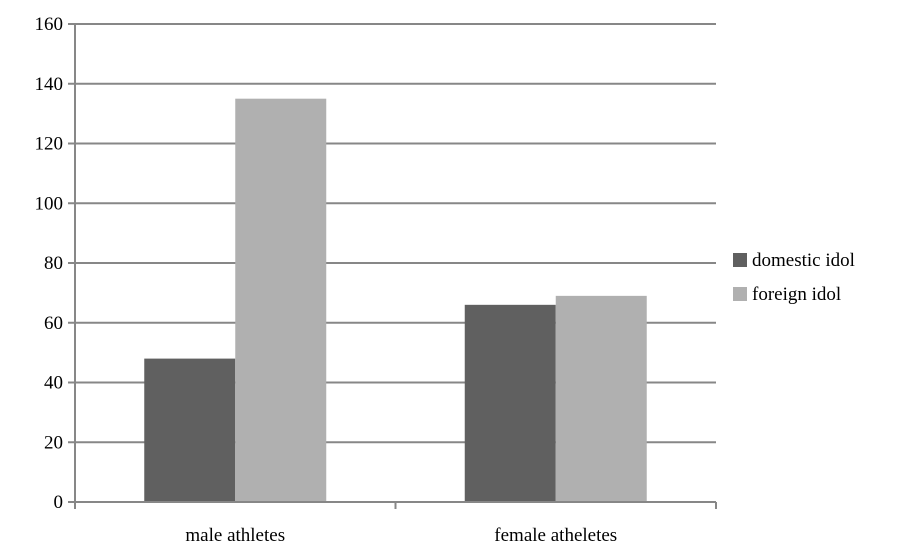 The image size is (922, 548). Describe the element at coordinates (803, 260) in the screenshot. I see `legend-label: domestic idol` at that location.